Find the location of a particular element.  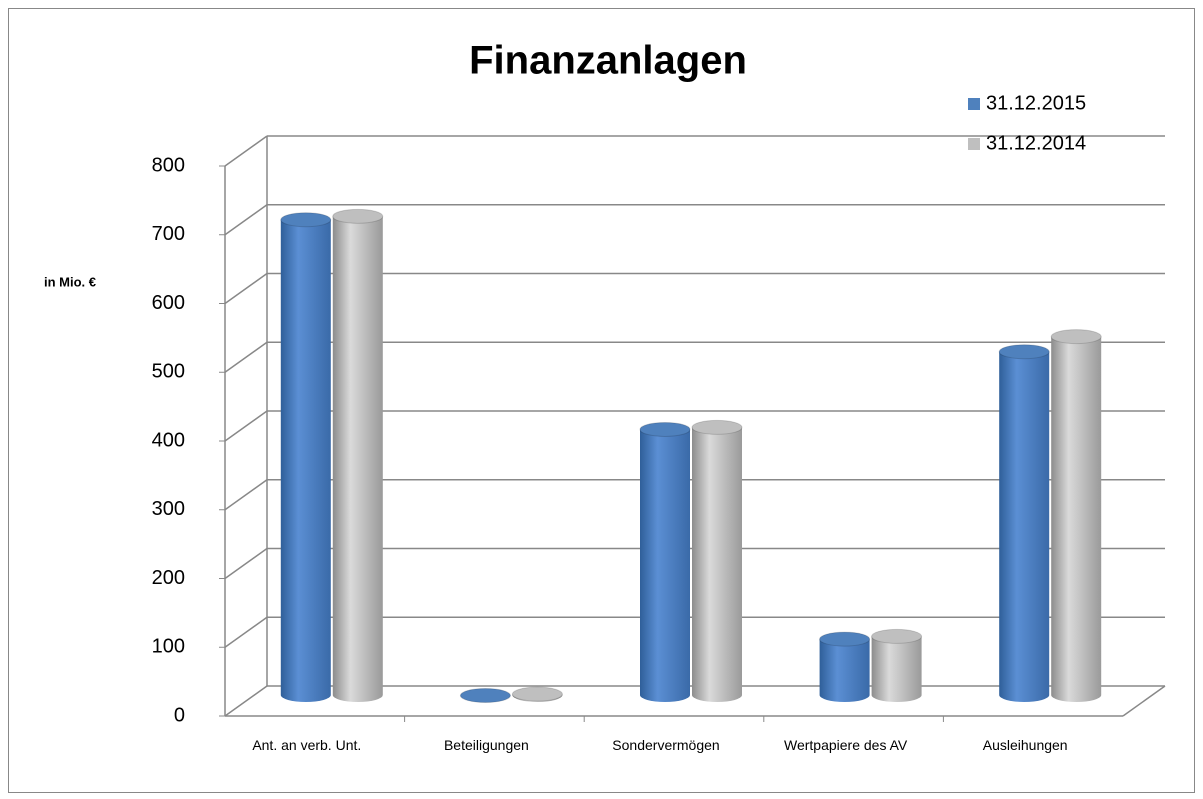

y-tick-label: 100 is located at coordinates (168, 647).